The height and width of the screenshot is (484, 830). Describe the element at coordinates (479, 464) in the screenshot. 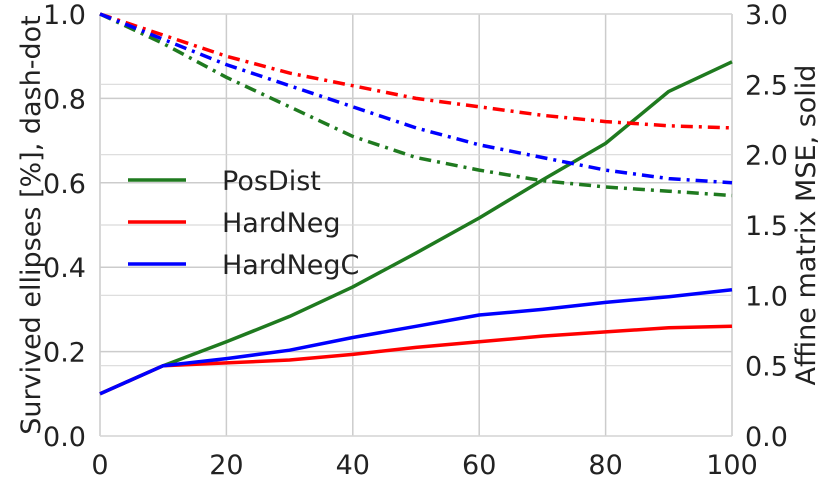

I see `x-tick-label: 60` at that location.